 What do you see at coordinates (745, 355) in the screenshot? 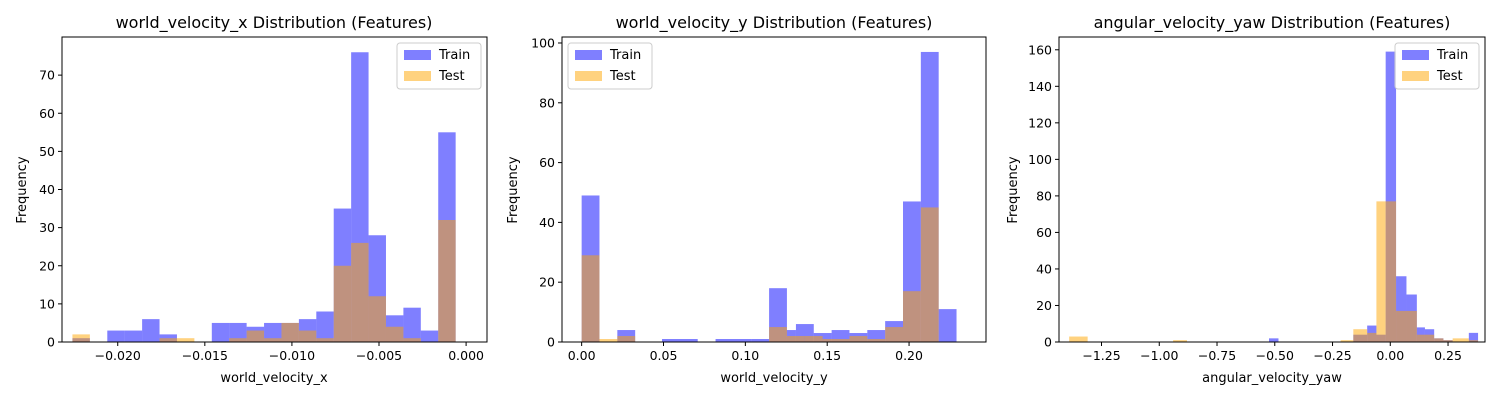
I see `x-tick-label: 0.10` at bounding box center [745, 355].